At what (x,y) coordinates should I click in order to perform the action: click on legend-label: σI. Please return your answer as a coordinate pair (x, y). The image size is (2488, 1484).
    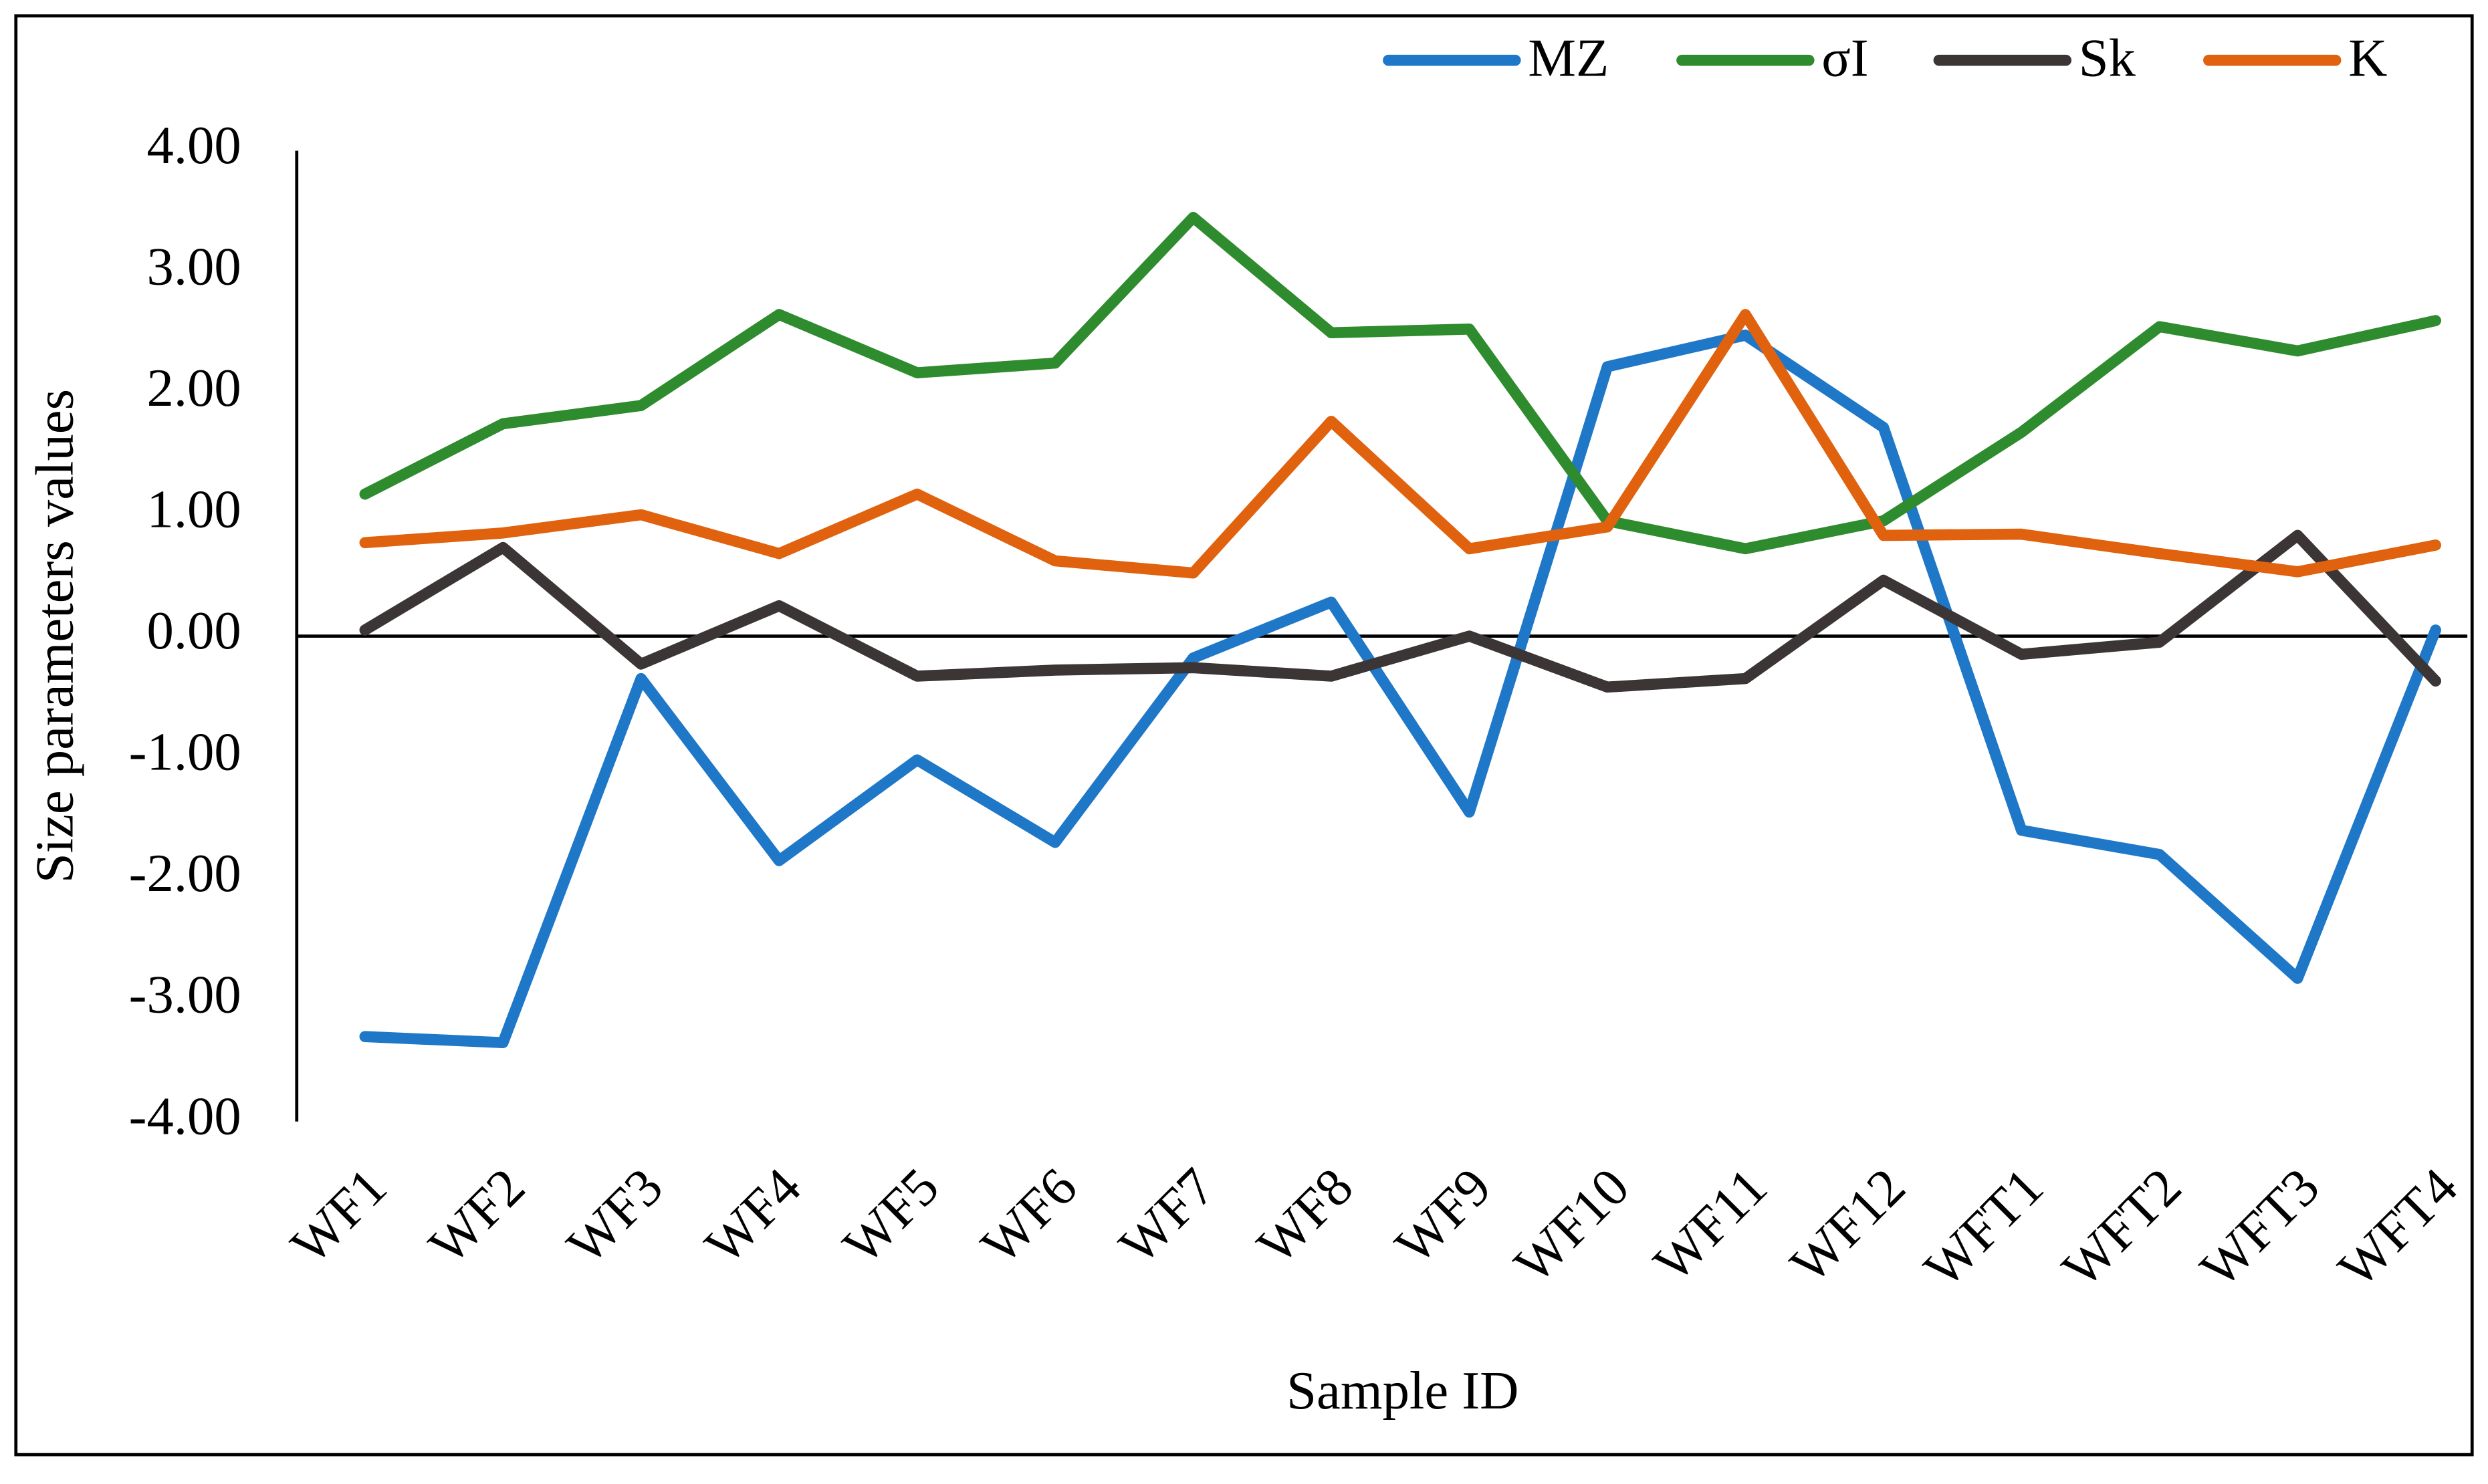
    Looking at the image, I should click on (1844, 58).